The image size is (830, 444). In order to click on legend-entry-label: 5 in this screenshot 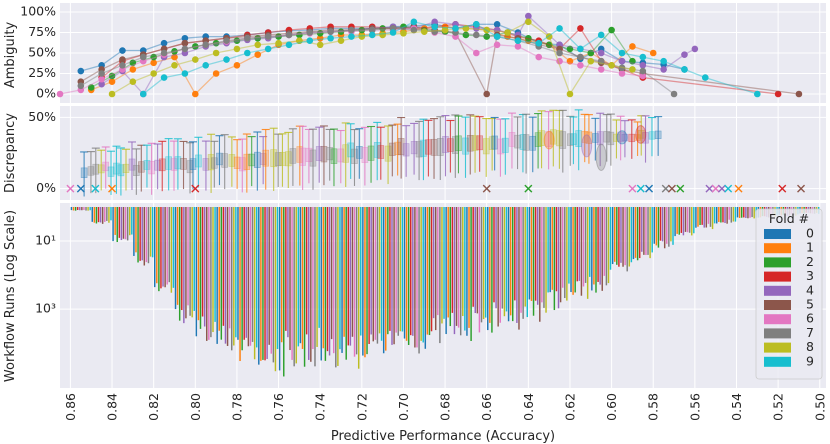, I will do `click(810, 304)`.